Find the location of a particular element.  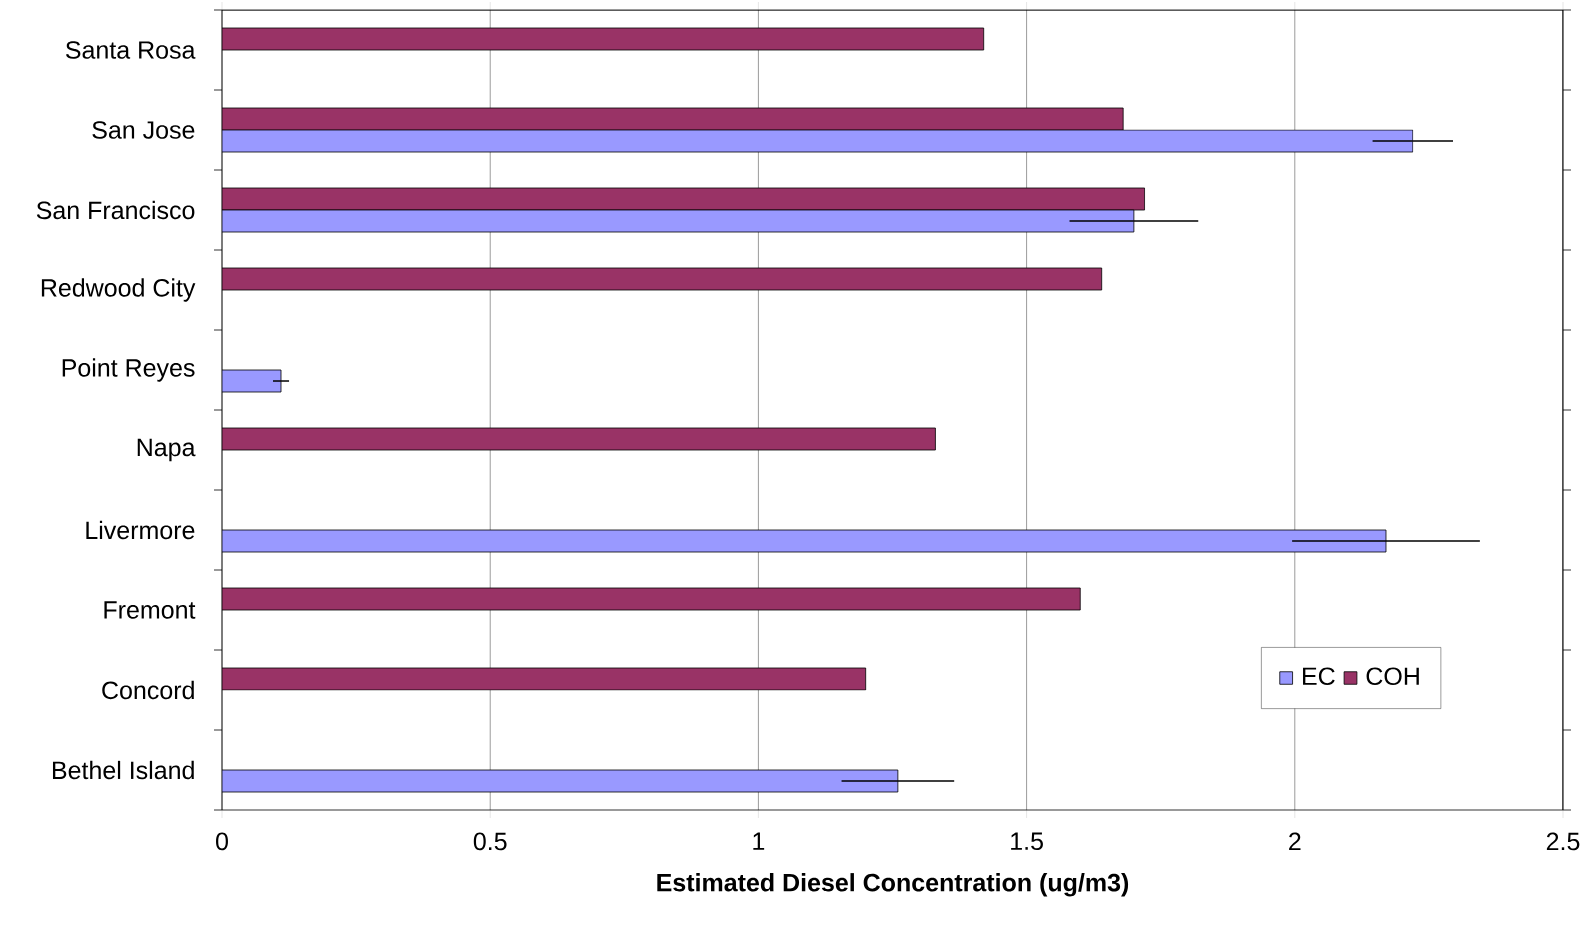

y-tick-label: Napa is located at coordinates (166, 450).